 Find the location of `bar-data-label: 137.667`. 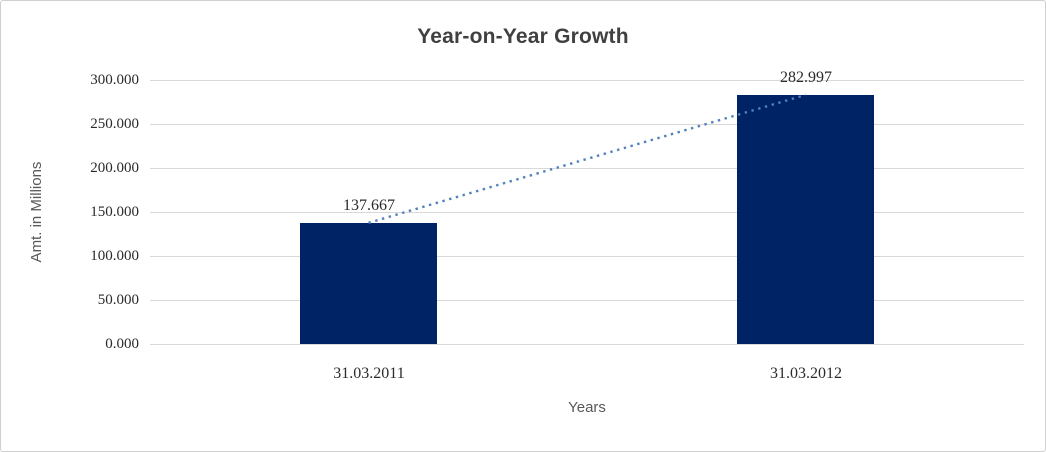

bar-data-label: 137.667 is located at coordinates (369, 205).